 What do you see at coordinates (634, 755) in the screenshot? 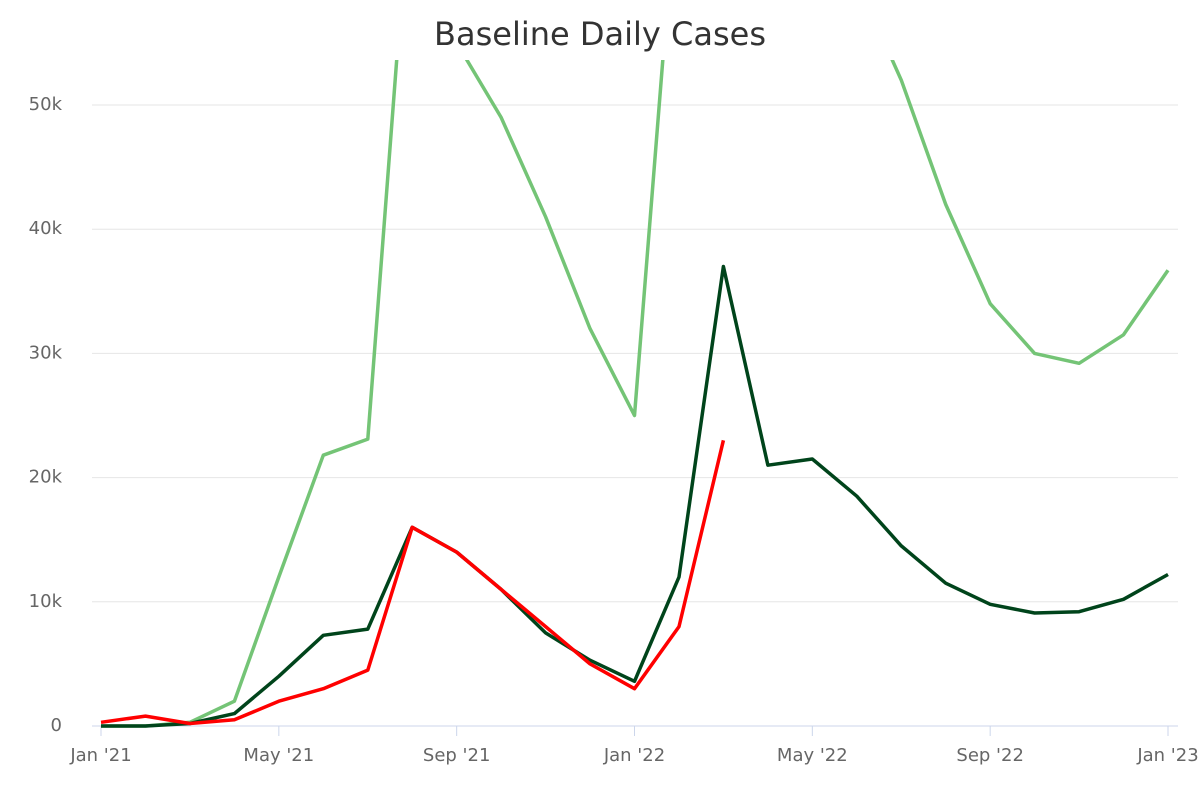
I see `x-tick-label: Jan '22` at bounding box center [634, 755].